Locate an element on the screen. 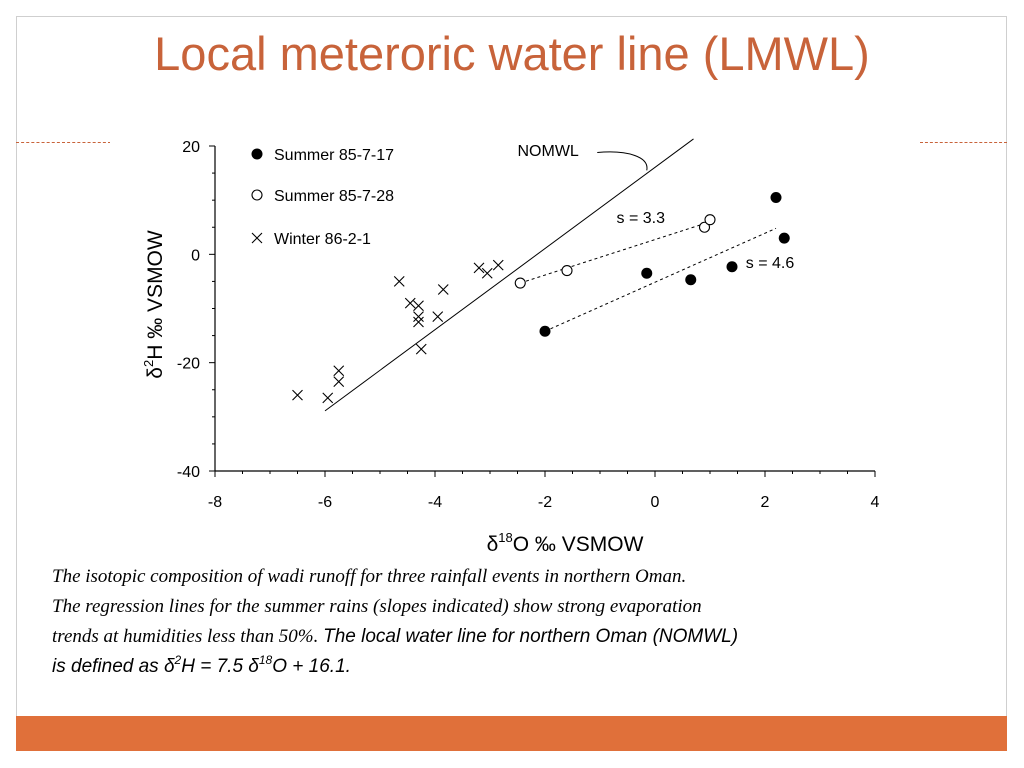  slide-title: Local meteroric water line (LMWL) is located at coordinates (512, 53).